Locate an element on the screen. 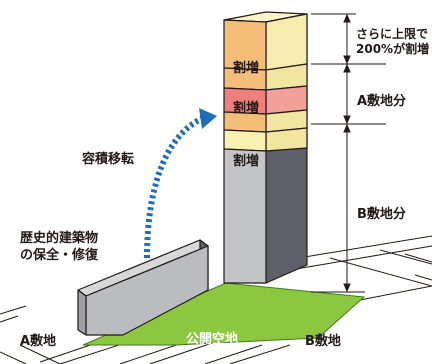 The width and height of the screenshot is (432, 364). upper-note-line1: さらに上限で is located at coordinates (392, 34).